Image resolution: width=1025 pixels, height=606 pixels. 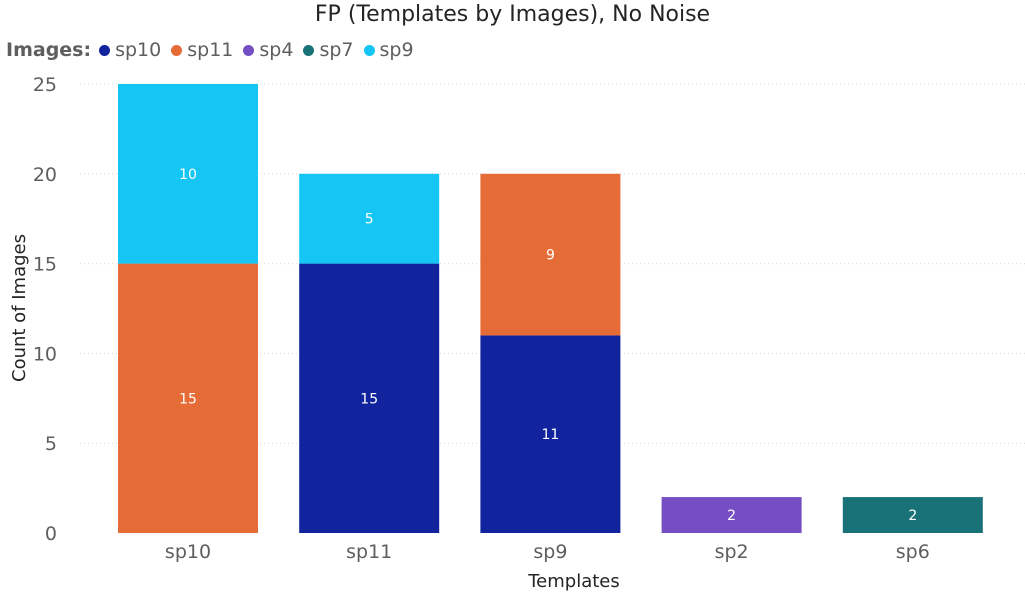 I want to click on bar-segment-sp11-sp9, so click(x=369, y=218).